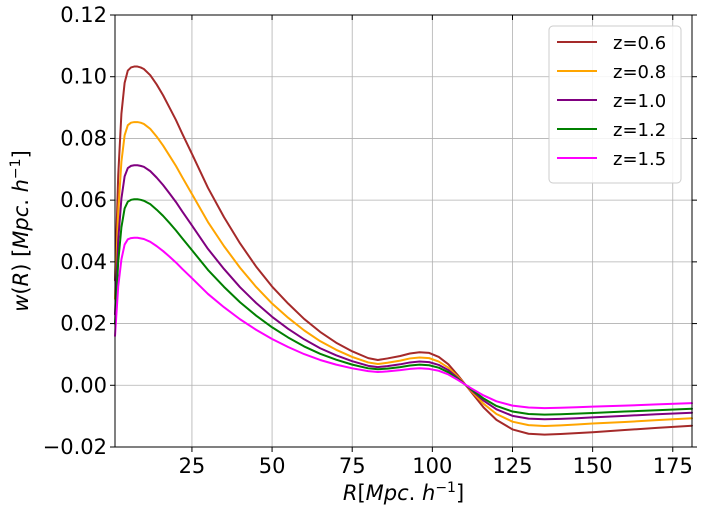 This screenshot has height=514, width=703. What do you see at coordinates (20, 231) in the screenshot?
I see `y-axis-label: w(R) [Mpc. h−1]` at bounding box center [20, 231].